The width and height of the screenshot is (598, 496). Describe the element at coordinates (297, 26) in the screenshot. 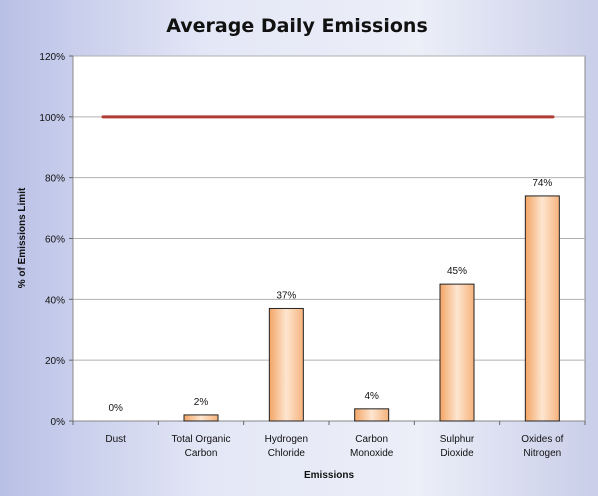

I see `chart-title: Average Daily Emissions` at that location.